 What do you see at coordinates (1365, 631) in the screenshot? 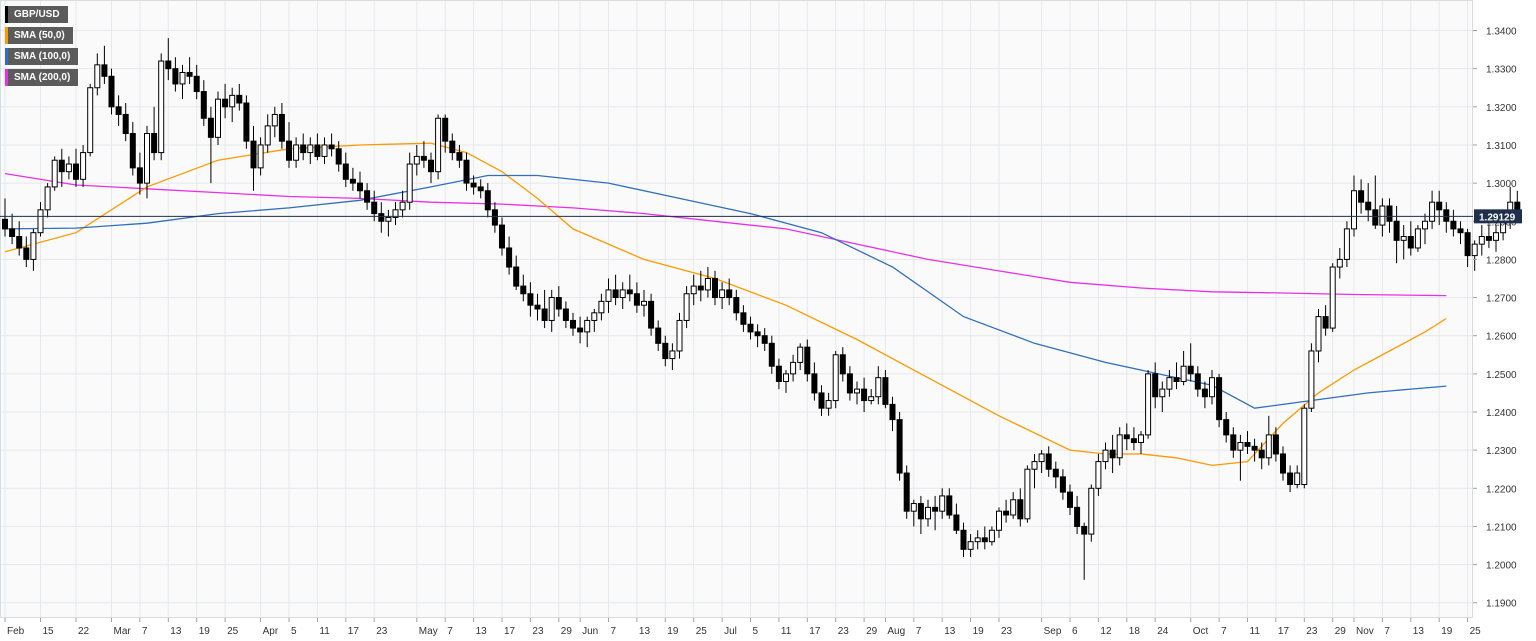
I see `x-tick-label: Nov` at bounding box center [1365, 631].